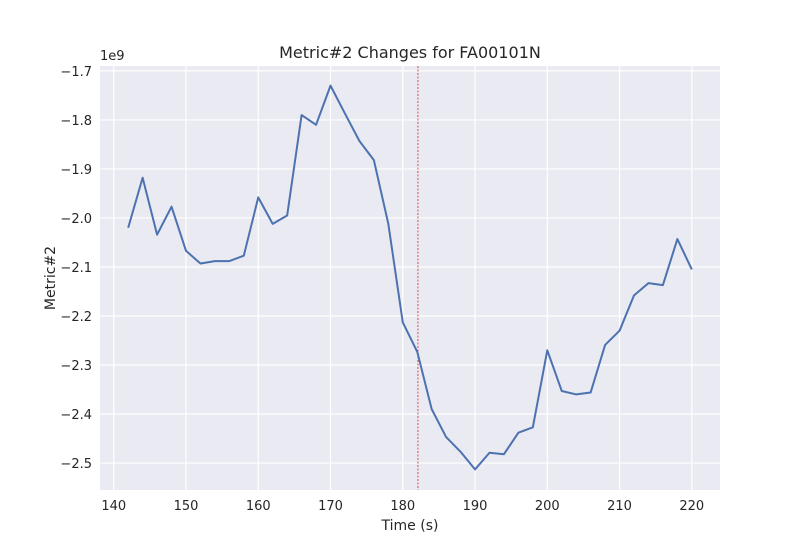 This screenshot has height=550, width=800. I want to click on y-tick-label: −1.7, so click(76, 72).